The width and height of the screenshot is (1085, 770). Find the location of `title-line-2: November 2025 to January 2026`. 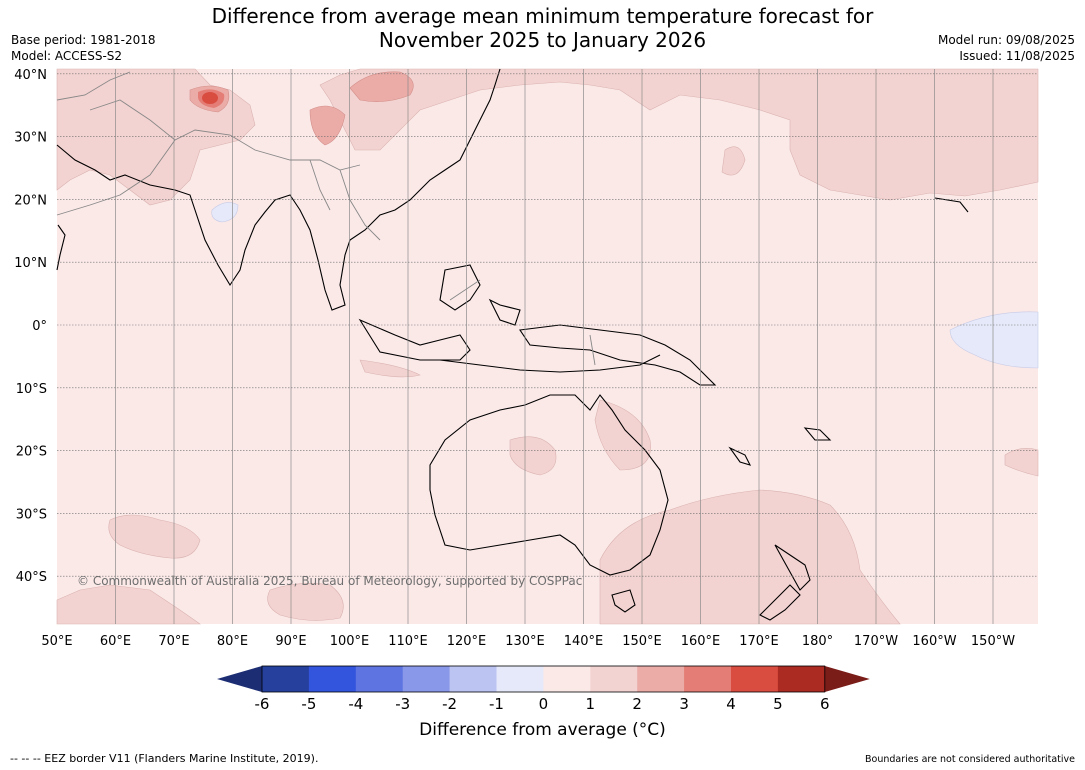

title-line-2: November 2025 to January 2026 is located at coordinates (542, 40).